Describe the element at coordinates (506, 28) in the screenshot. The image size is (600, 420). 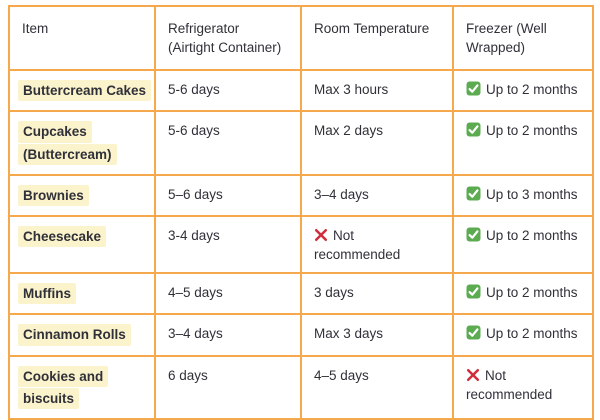
I see `header-line: Freezer (Well` at that location.